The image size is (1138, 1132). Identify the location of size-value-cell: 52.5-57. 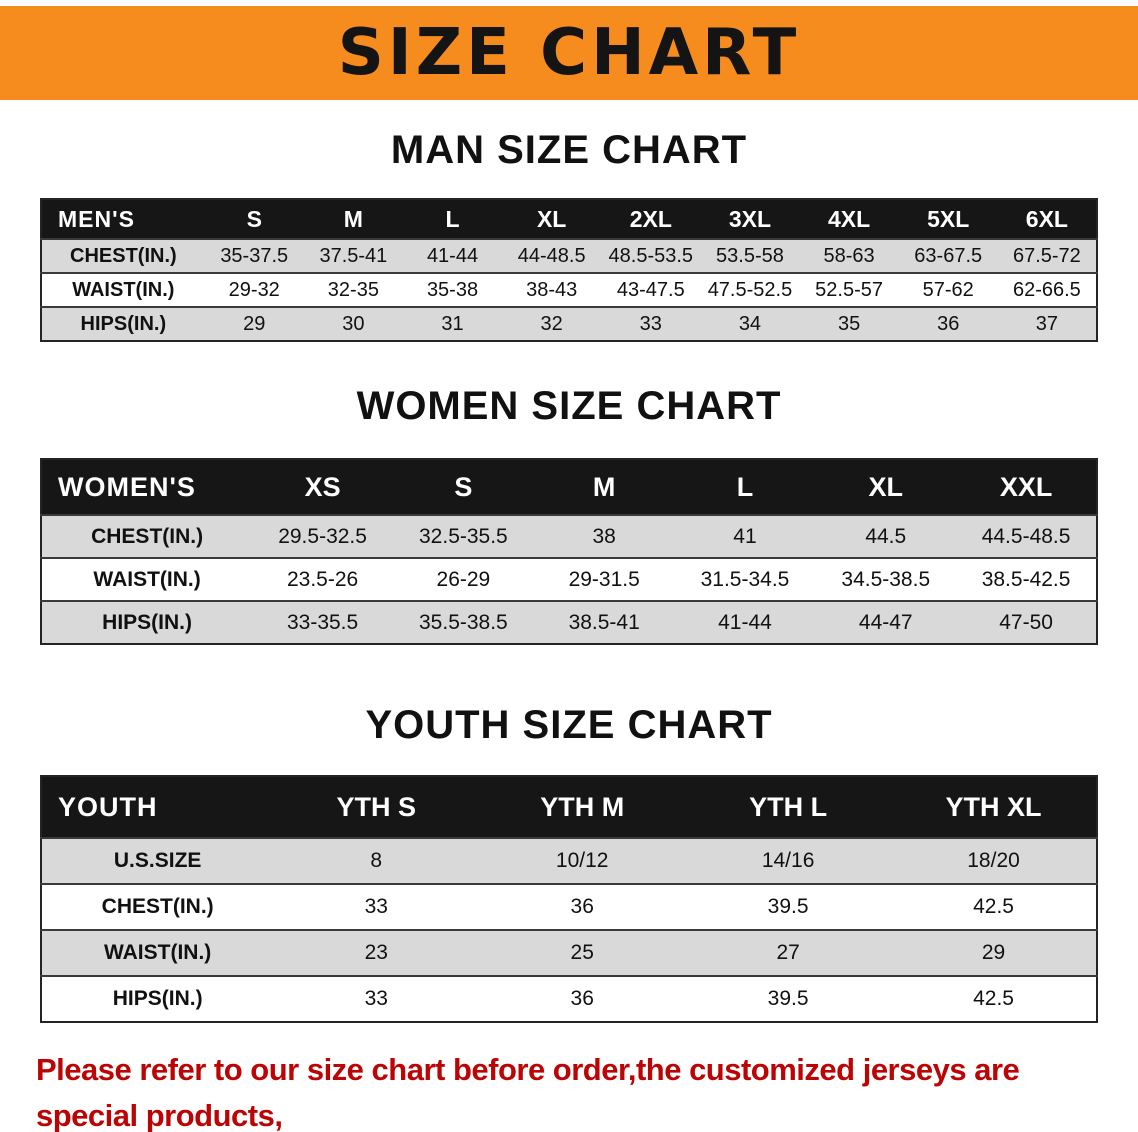
(849, 289).